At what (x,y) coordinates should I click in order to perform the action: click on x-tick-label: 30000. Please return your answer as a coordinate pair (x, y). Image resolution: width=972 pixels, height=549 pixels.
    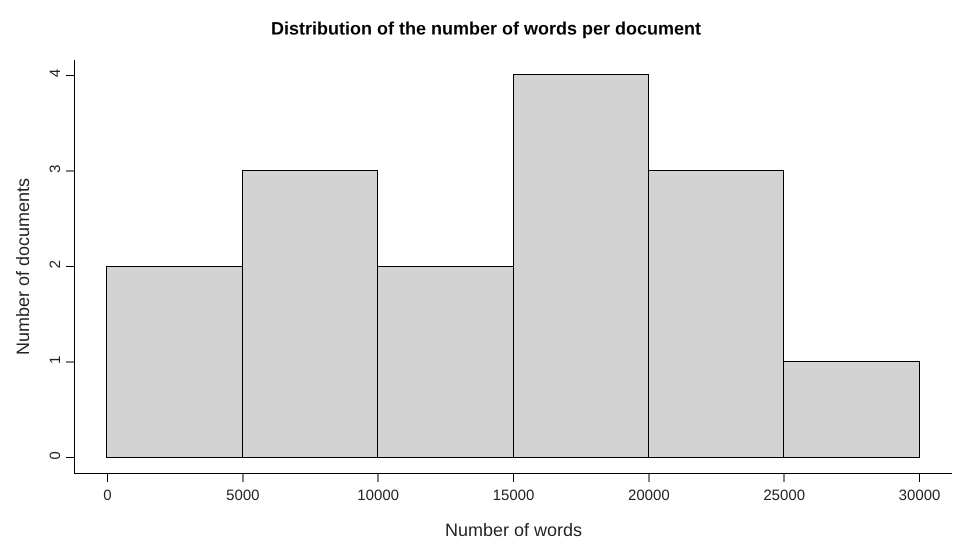
    Looking at the image, I should click on (919, 495).